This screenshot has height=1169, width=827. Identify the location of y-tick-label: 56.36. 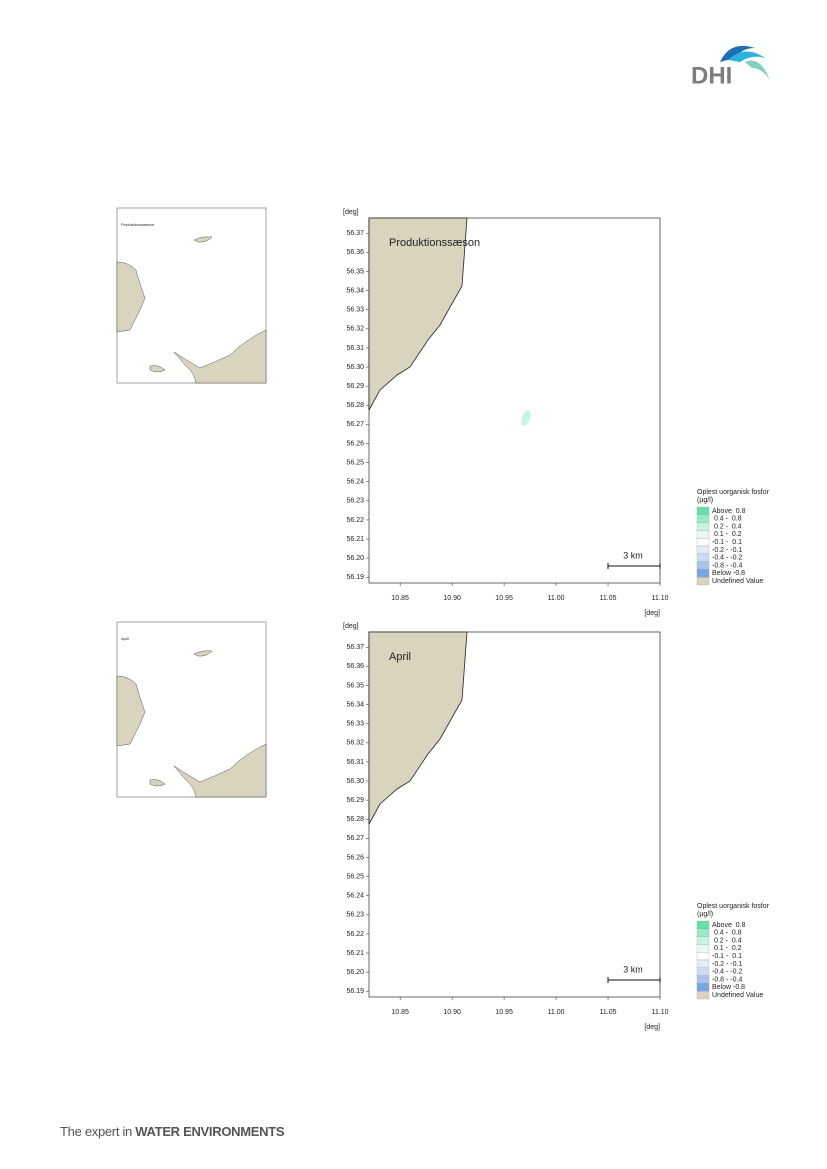
(355, 252).